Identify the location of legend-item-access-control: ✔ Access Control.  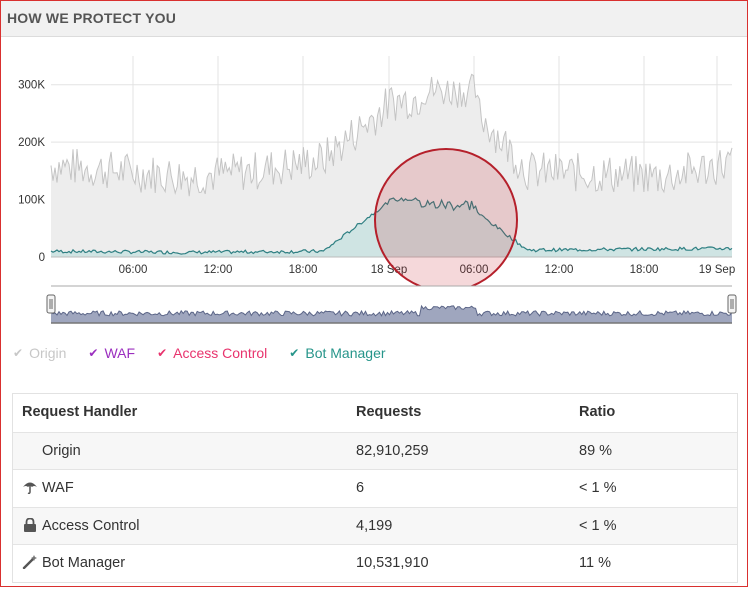
(212, 353).